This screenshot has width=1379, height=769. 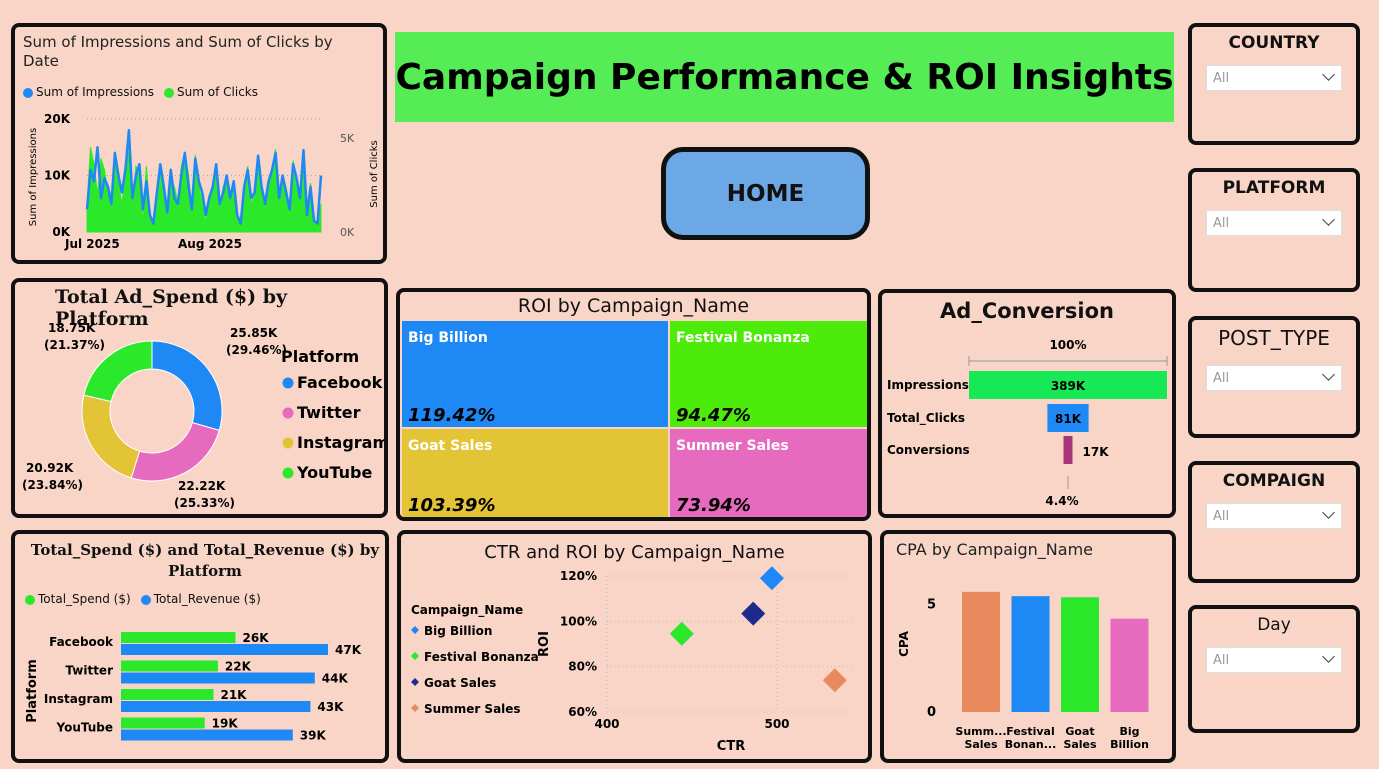 What do you see at coordinates (187, 385) in the screenshot?
I see `donut-slice-facebook` at bounding box center [187, 385].